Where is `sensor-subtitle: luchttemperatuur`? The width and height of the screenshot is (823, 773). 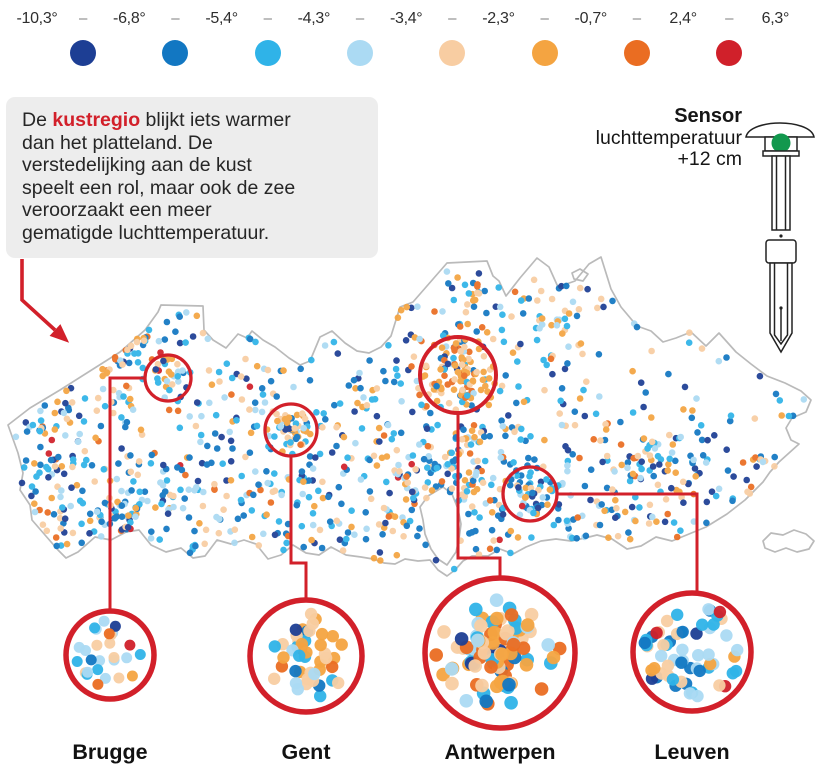
sensor-subtitle: luchttemperatuur is located at coordinates (668, 137).